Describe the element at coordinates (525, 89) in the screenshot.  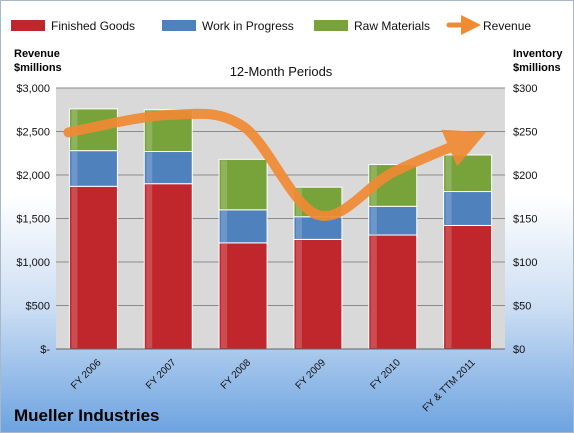
I see `right-tick-label: $300` at that location.